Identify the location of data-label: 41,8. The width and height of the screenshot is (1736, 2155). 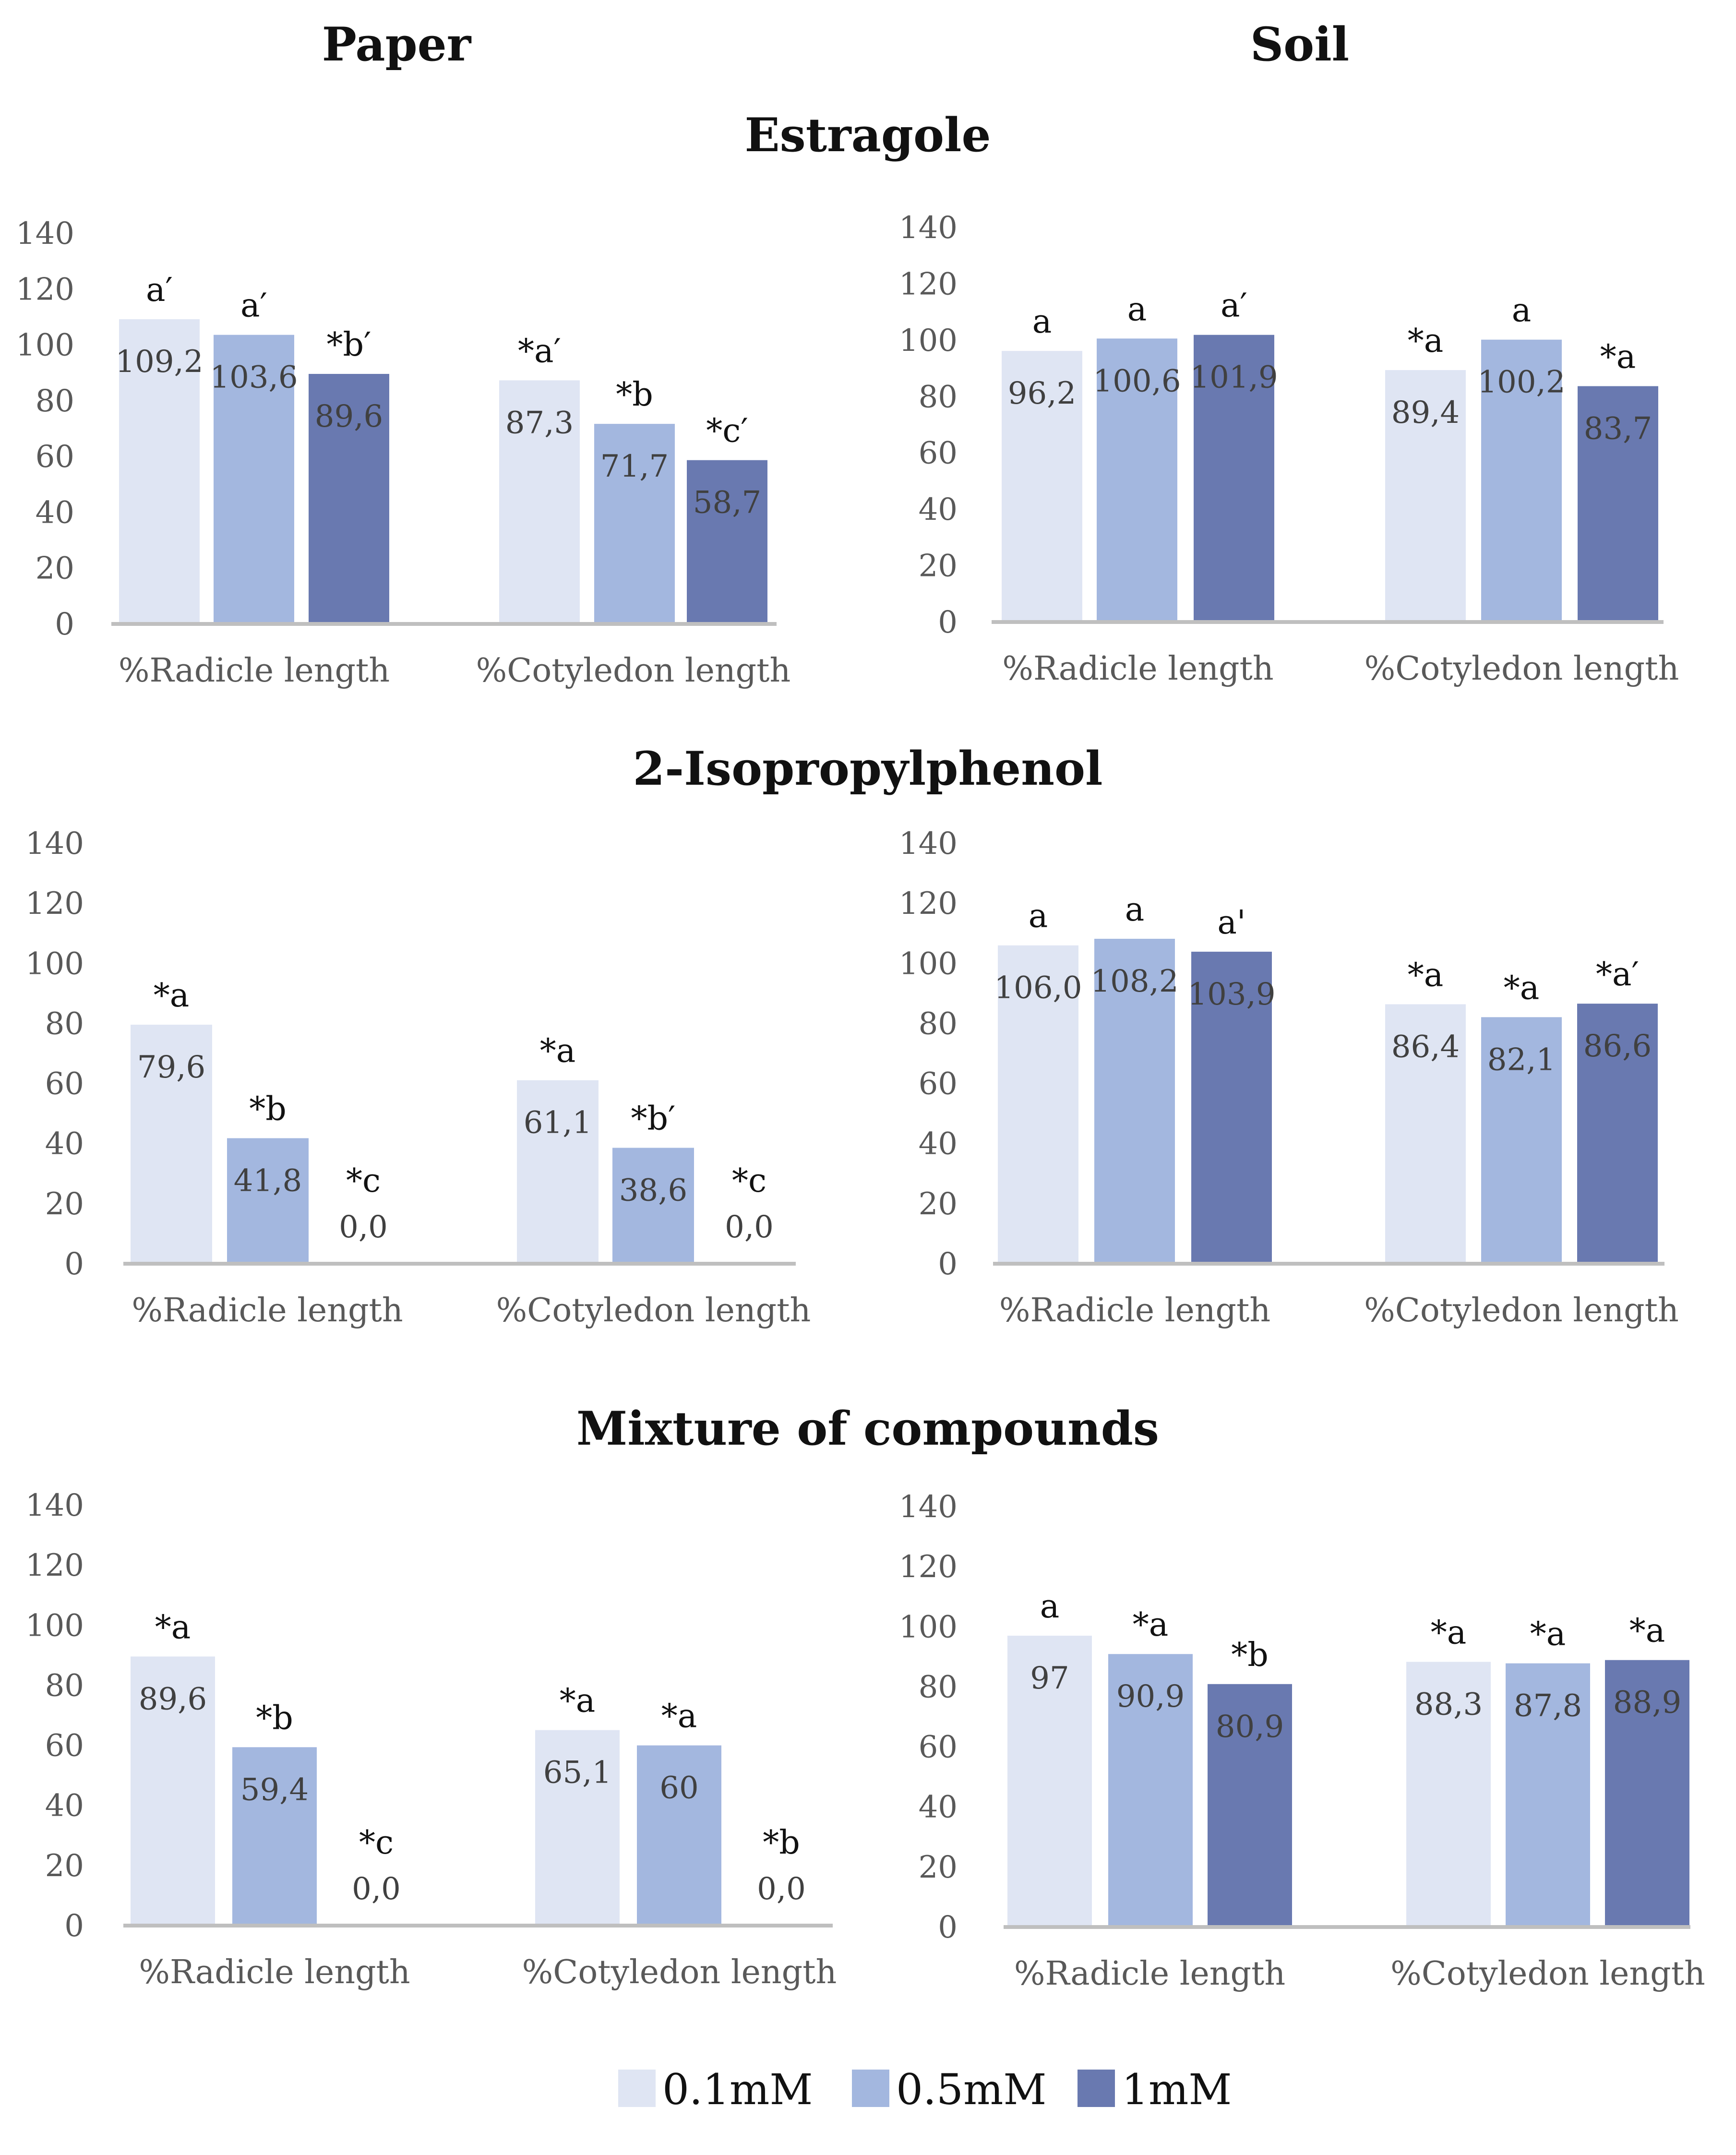
(268, 1180).